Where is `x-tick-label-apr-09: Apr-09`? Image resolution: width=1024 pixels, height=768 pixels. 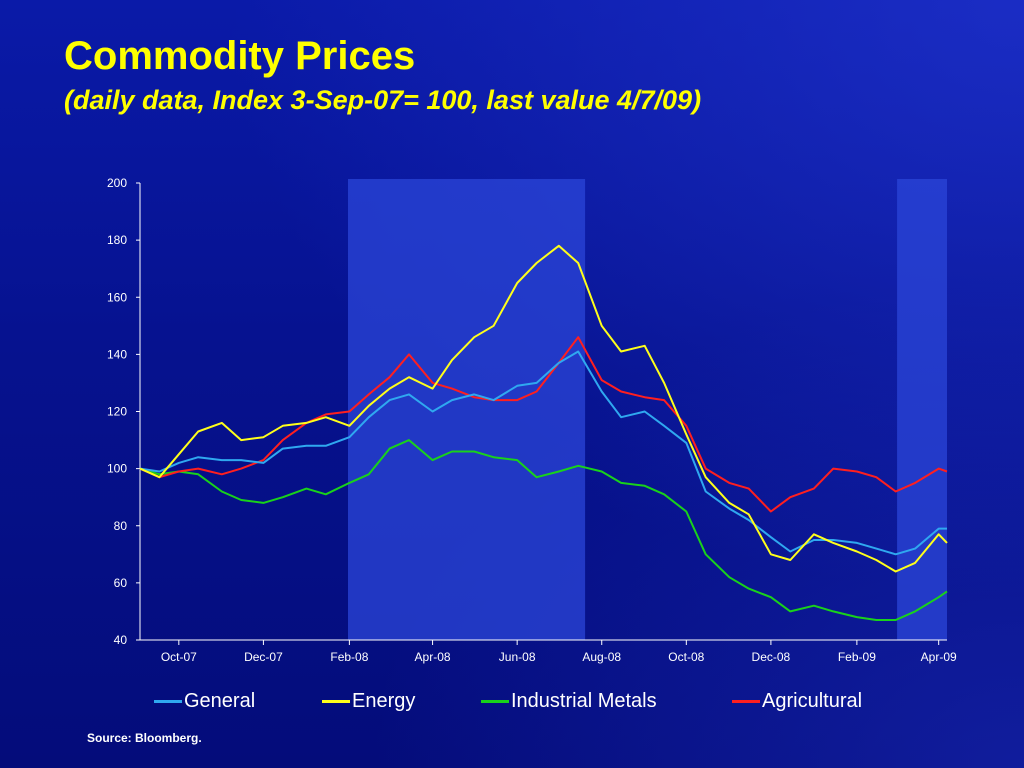 x-tick-label-apr-09: Apr-09 is located at coordinates (939, 657).